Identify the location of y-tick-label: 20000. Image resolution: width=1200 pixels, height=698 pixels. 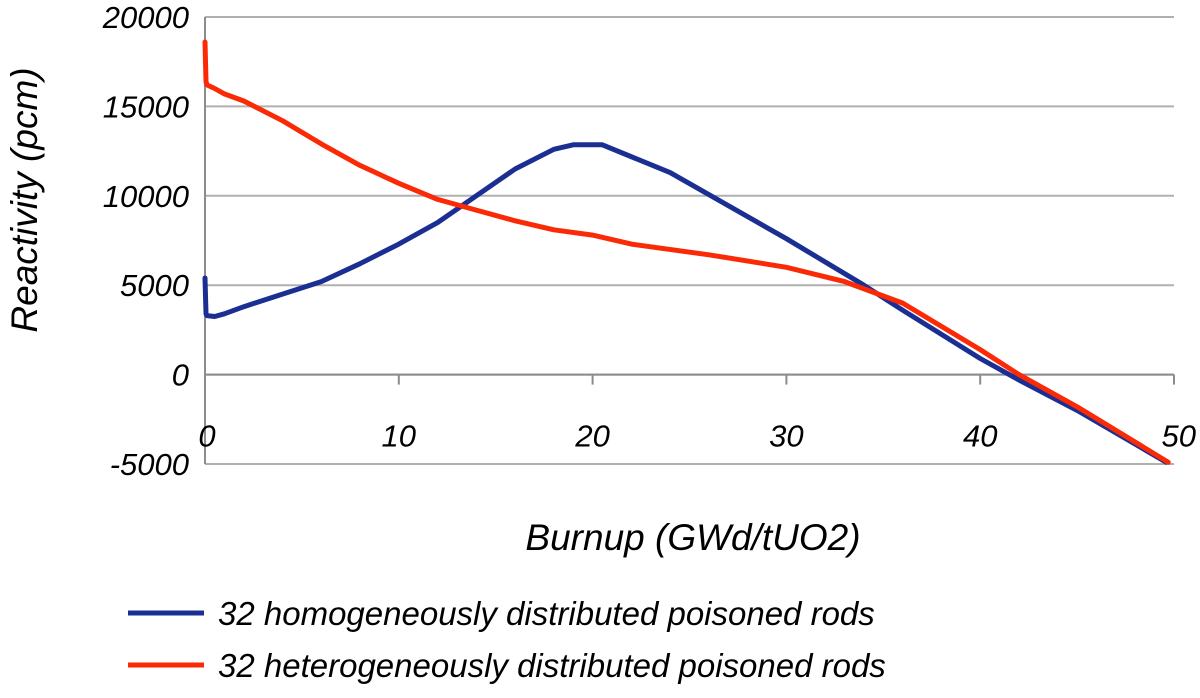
(145, 17).